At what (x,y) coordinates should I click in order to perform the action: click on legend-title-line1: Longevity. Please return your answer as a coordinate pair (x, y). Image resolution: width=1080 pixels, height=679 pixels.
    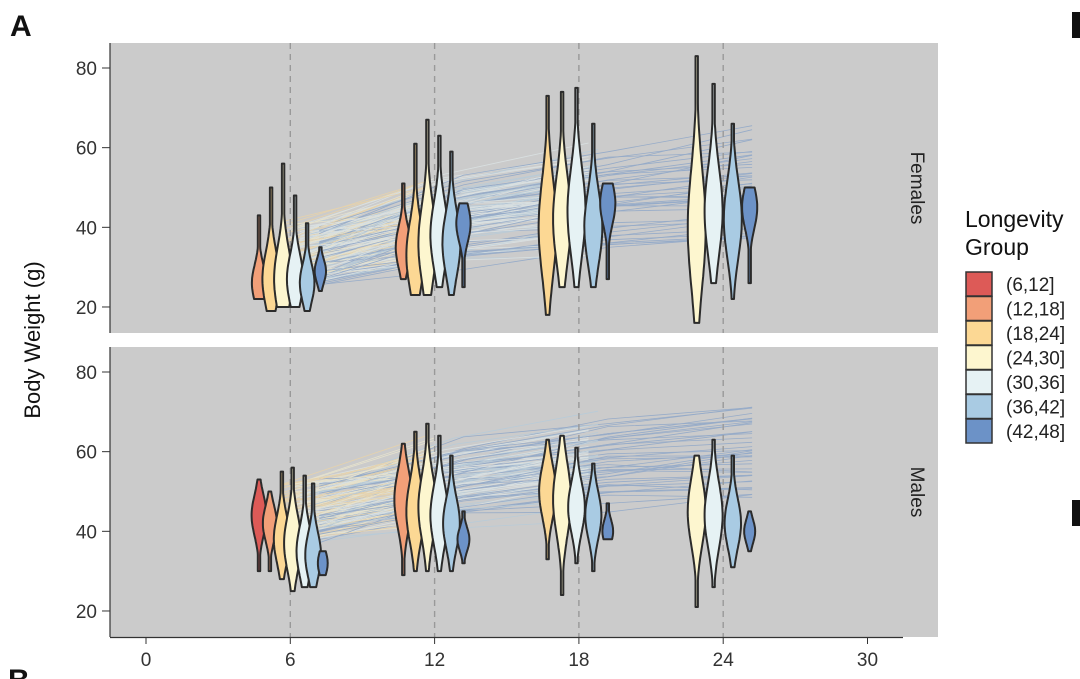
    Looking at the image, I should click on (1014, 219).